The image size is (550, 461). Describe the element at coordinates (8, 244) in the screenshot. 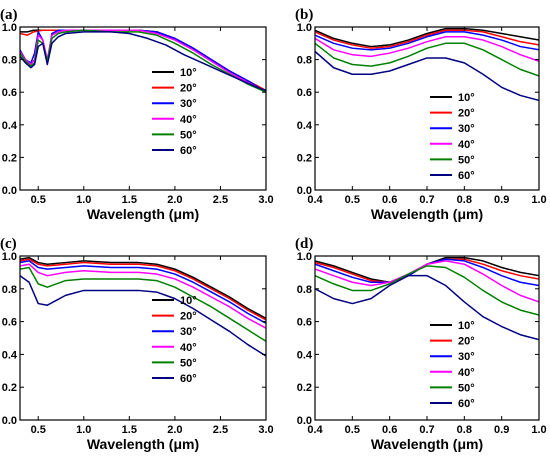

I see `panel-label: (c)` at that location.